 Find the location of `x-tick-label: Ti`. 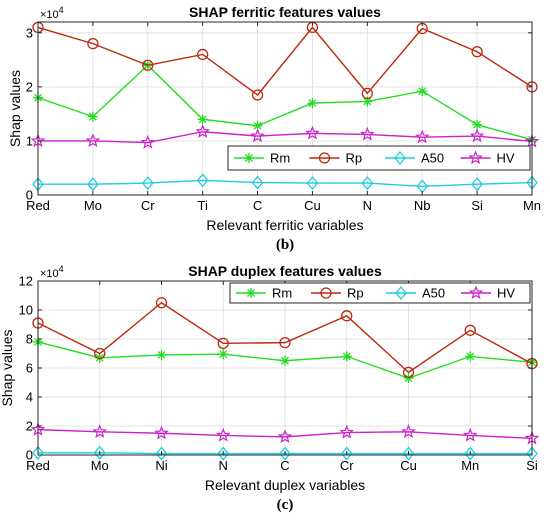

x-tick-label: Ti is located at coordinates (202, 205).